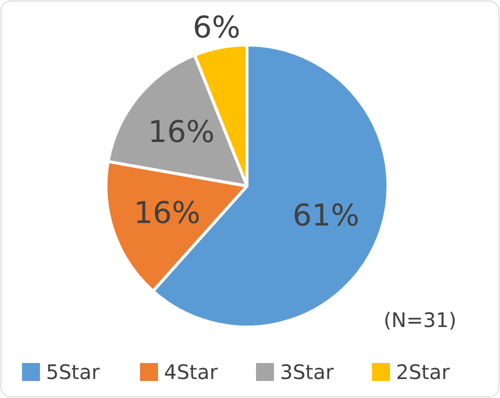 This screenshot has width=500, height=398. I want to click on data-label: 61%, so click(326, 216).